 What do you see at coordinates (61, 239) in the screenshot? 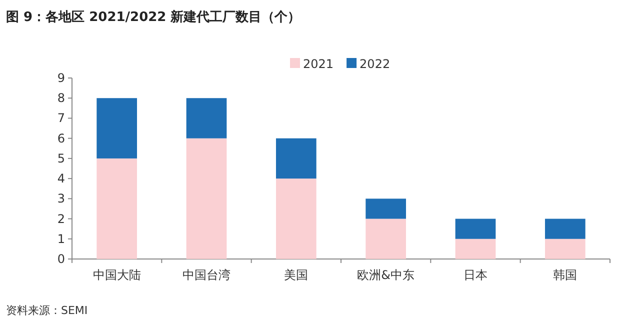
I see `y-tick-label: 1` at bounding box center [61, 239].